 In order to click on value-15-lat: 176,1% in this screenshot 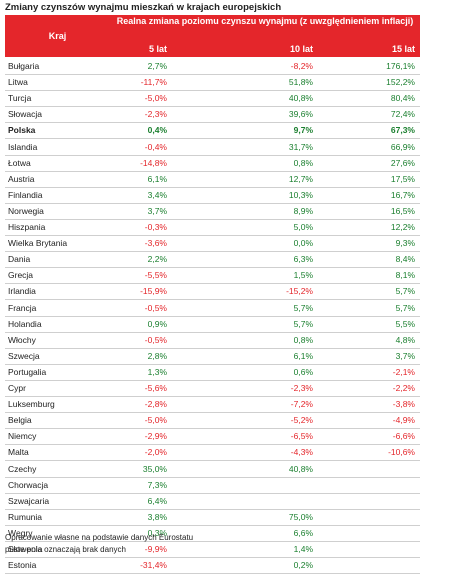, I will do `click(400, 66)`.